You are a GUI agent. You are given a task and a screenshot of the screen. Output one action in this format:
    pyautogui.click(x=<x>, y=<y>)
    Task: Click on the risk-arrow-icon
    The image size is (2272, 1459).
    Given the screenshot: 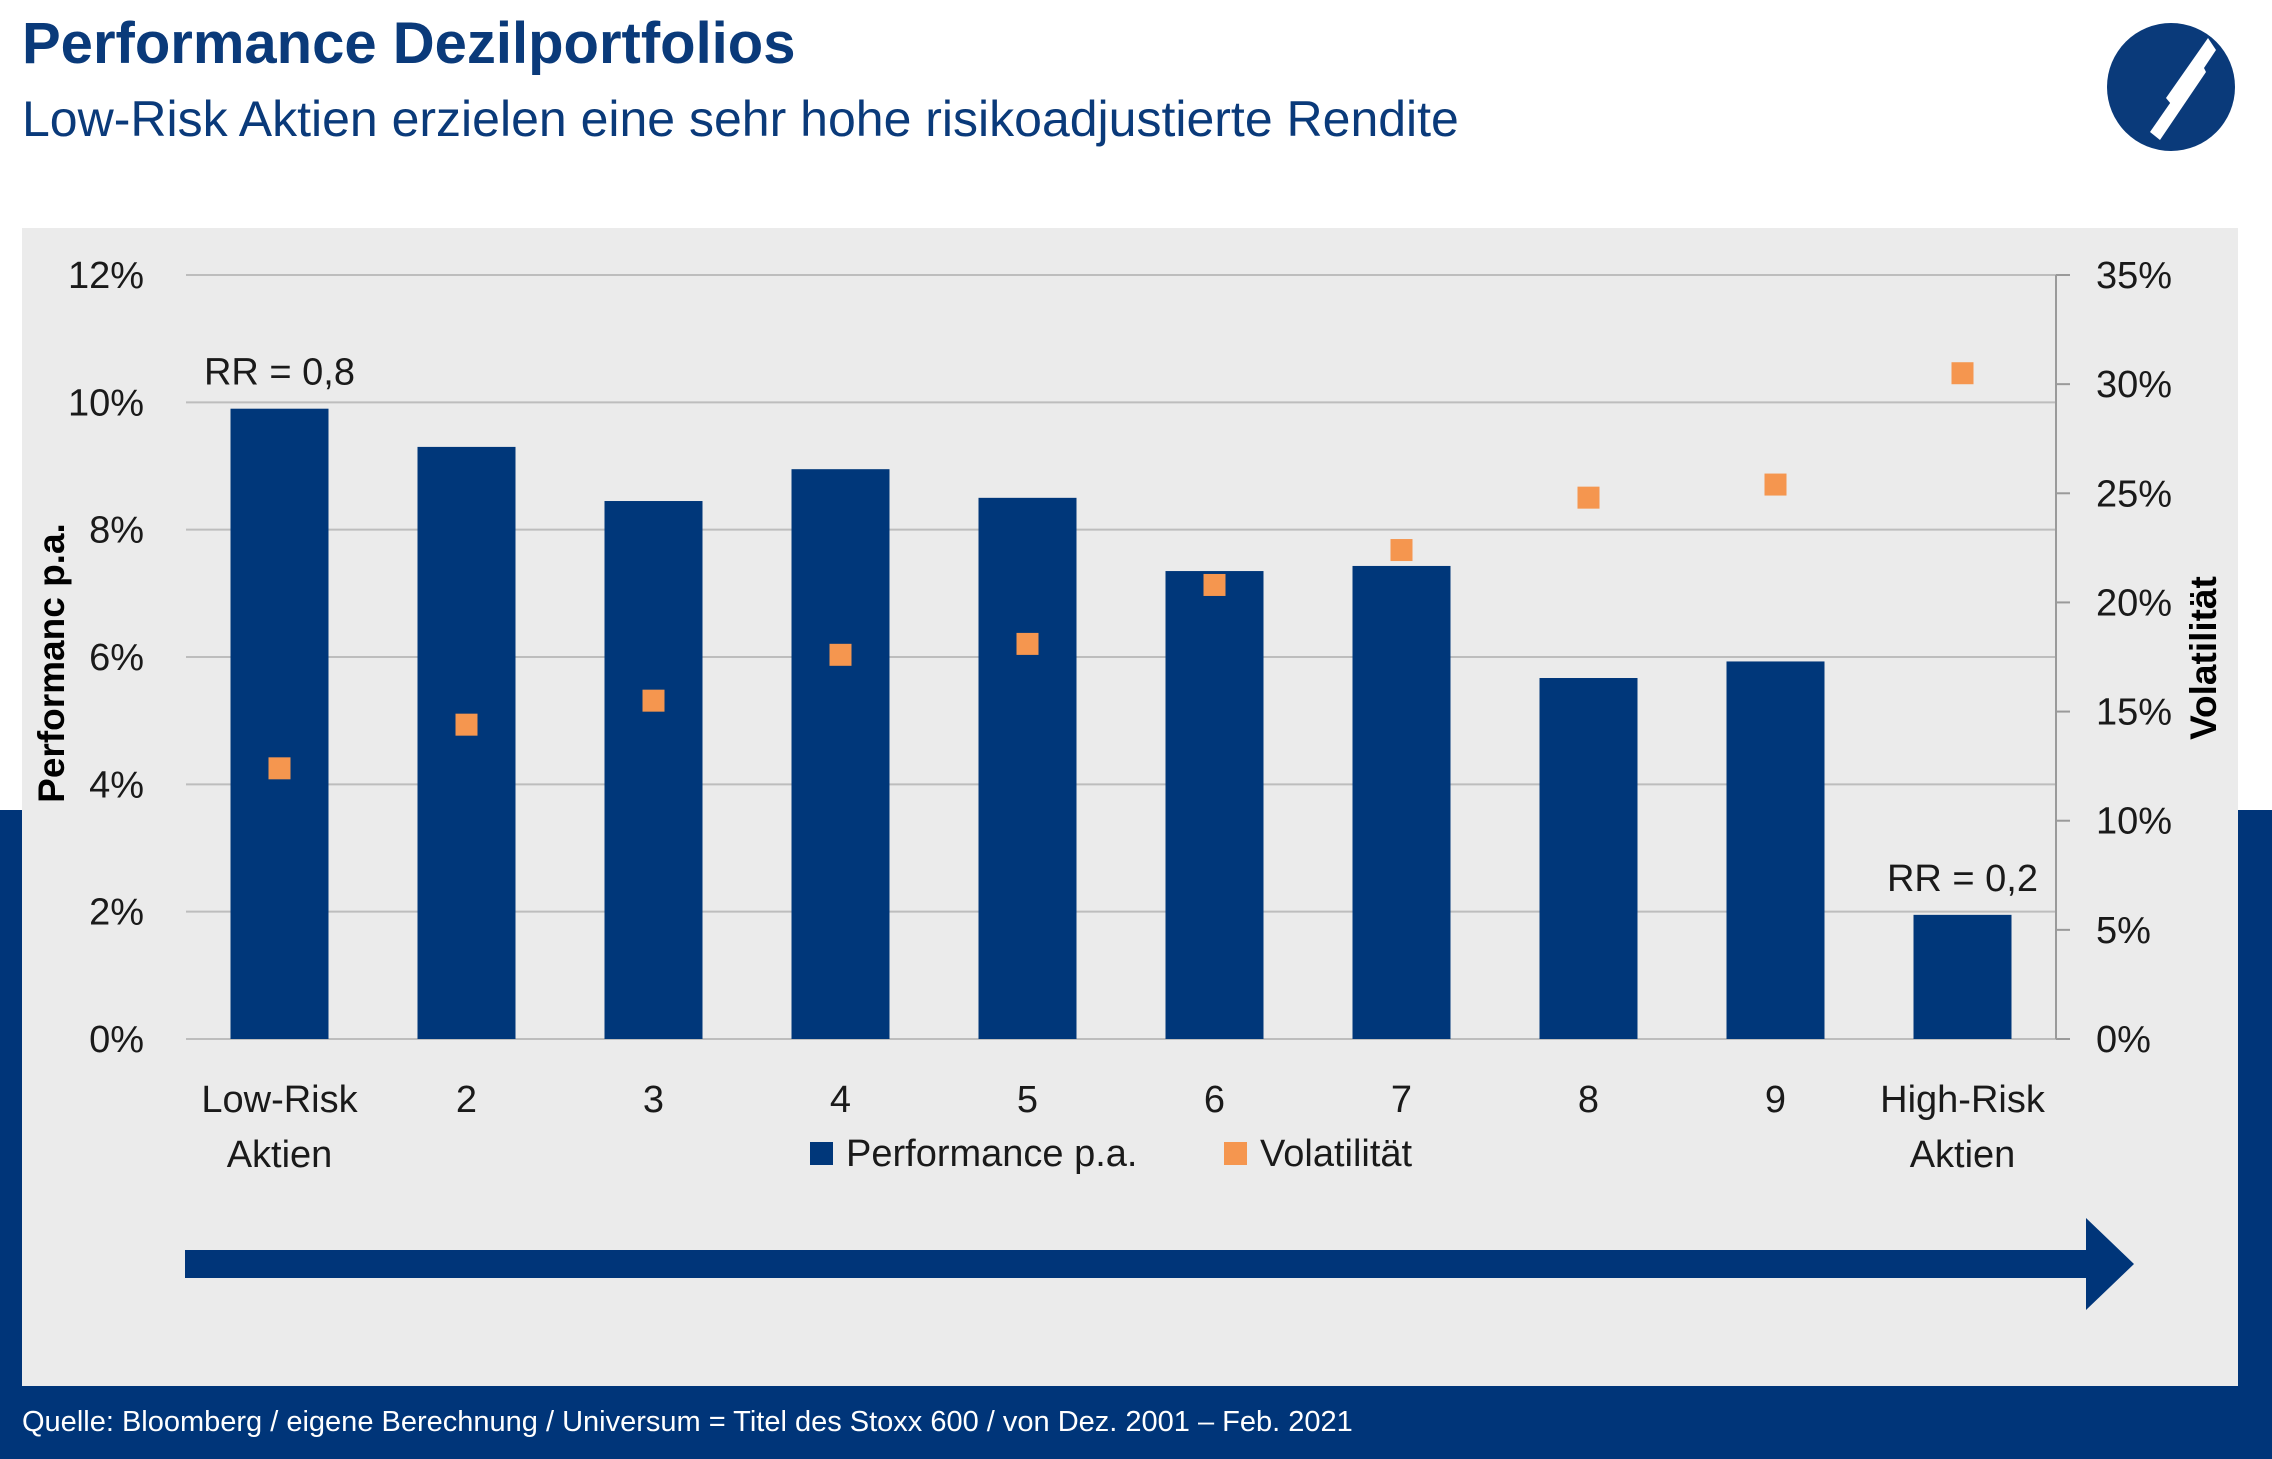 What is the action you would take?
    pyautogui.click(x=1159, y=1264)
    